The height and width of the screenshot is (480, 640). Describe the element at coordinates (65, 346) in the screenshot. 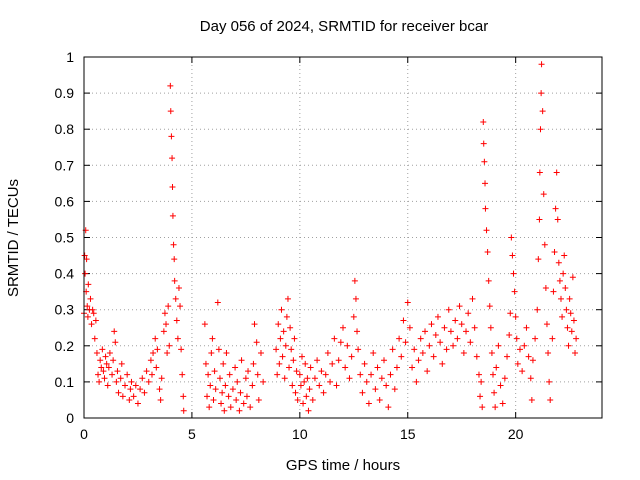

I see `y-tick-label: 0.2` at that location.